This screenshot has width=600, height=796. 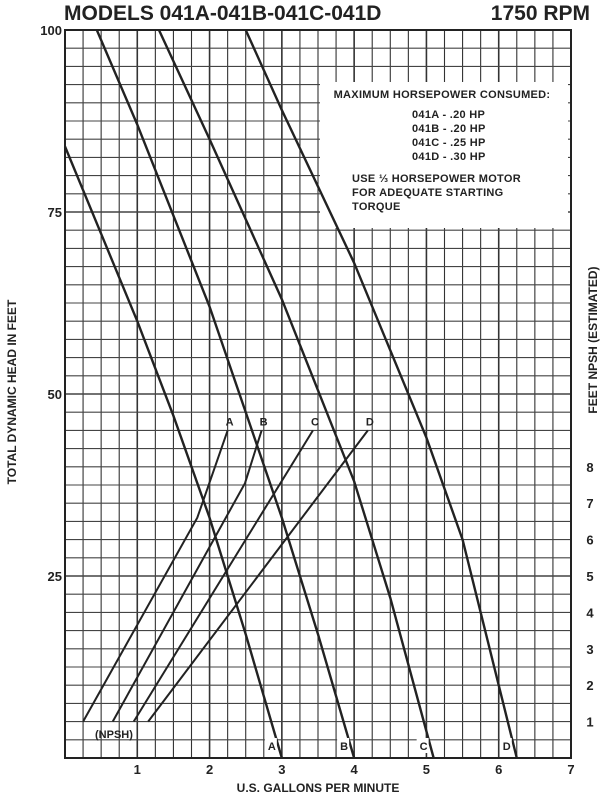 What do you see at coordinates (55, 212) in the screenshot?
I see `y-tick-label: 75` at bounding box center [55, 212].